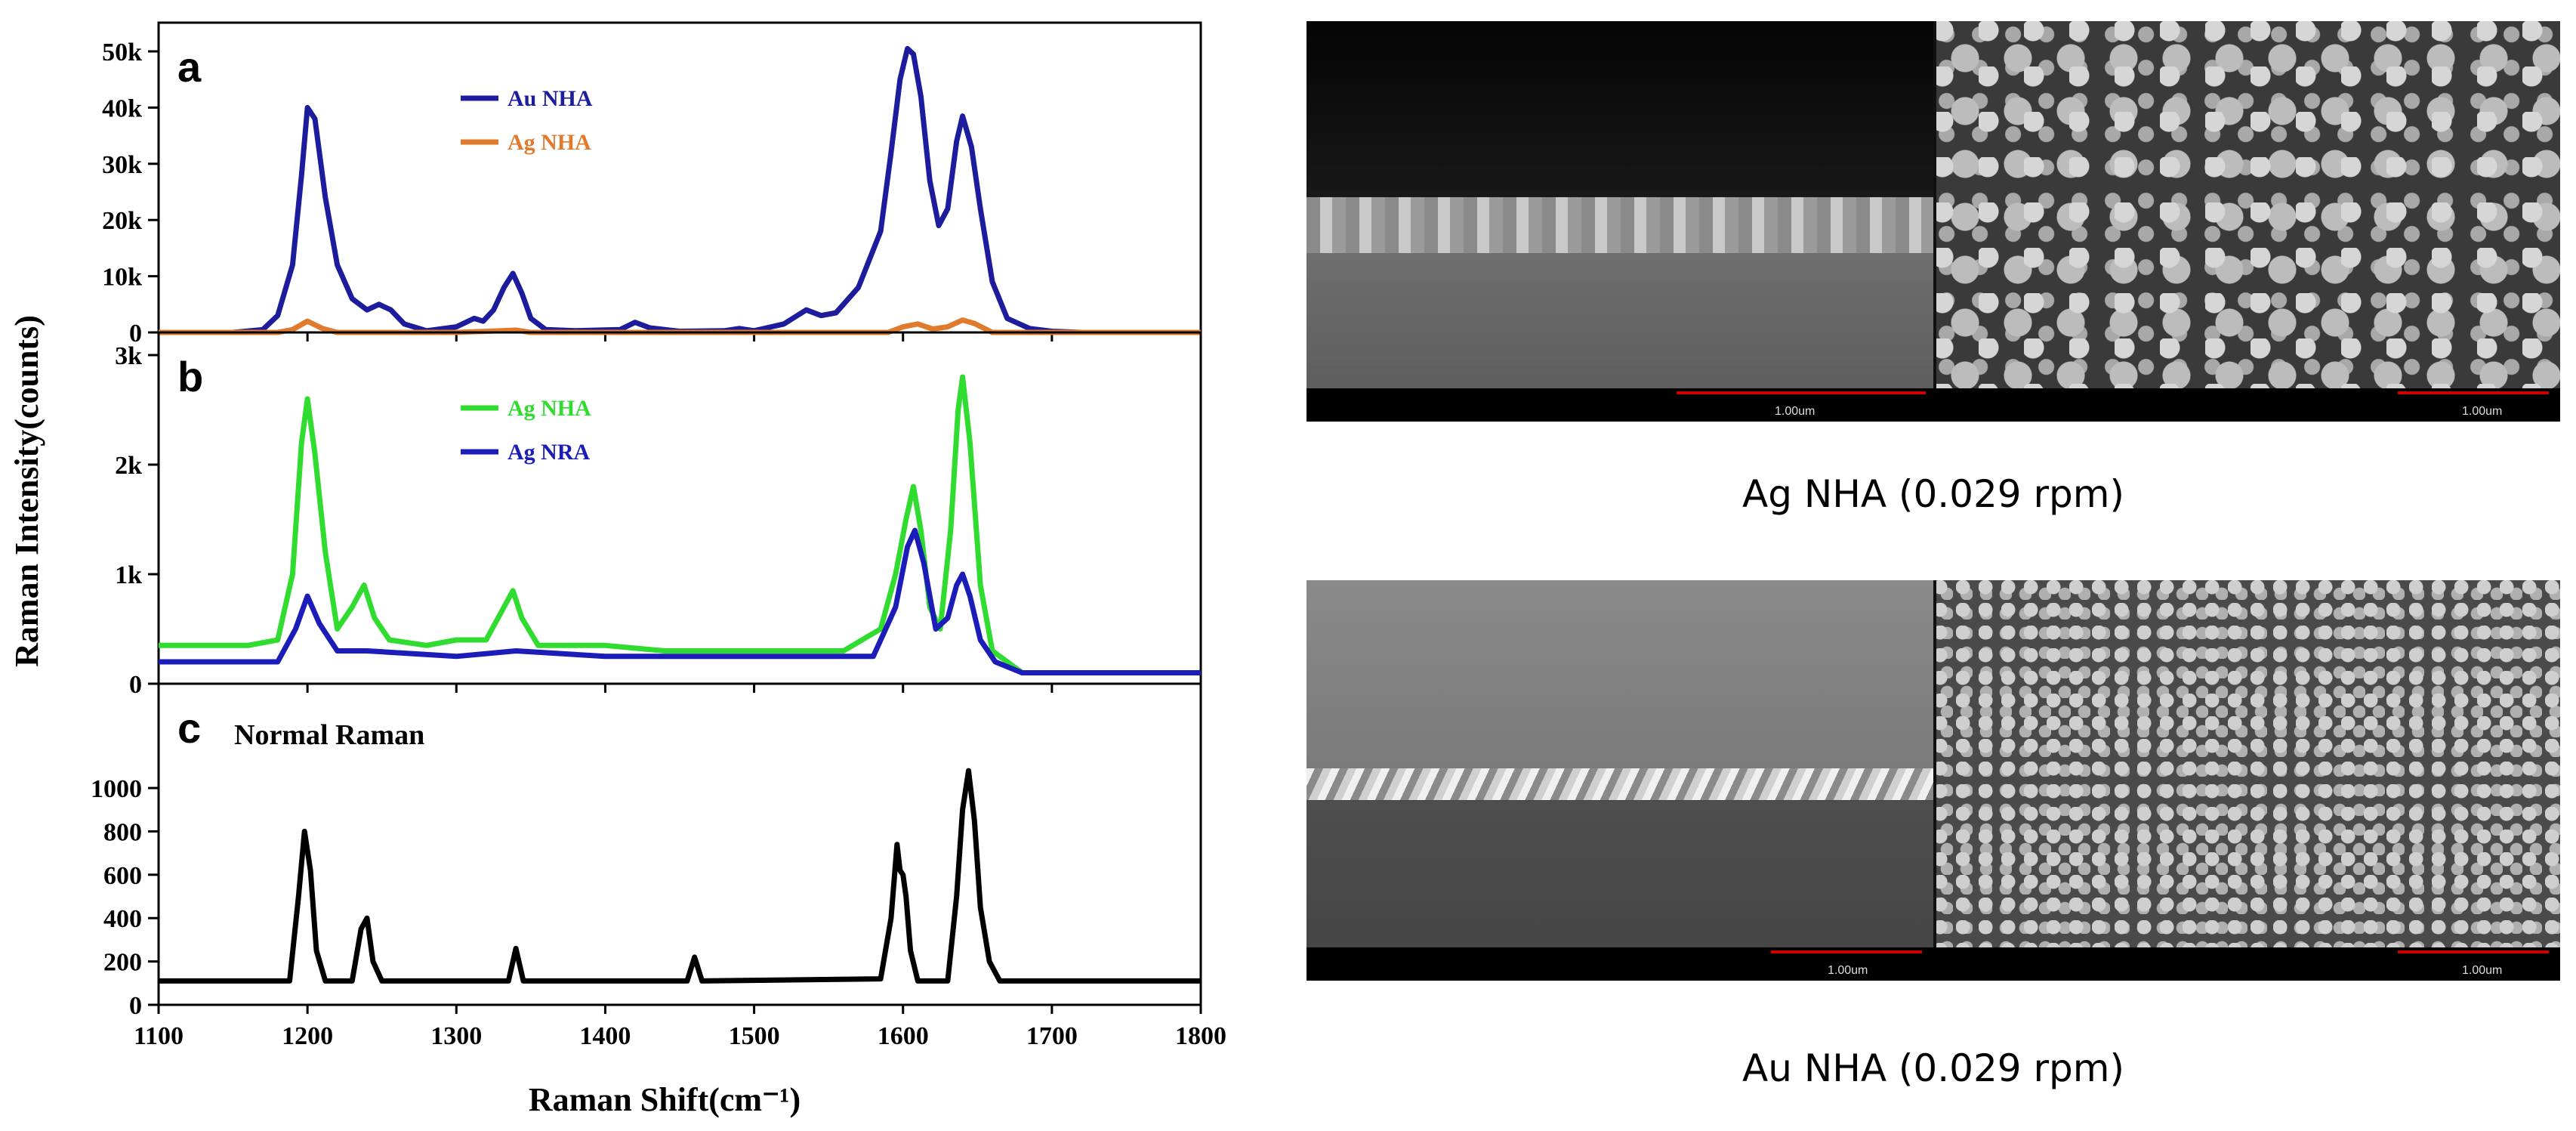 Image resolution: width=2576 pixels, height=1131 pixels. What do you see at coordinates (122, 221) in the screenshot?
I see `y-tick-label: 20k` at bounding box center [122, 221].